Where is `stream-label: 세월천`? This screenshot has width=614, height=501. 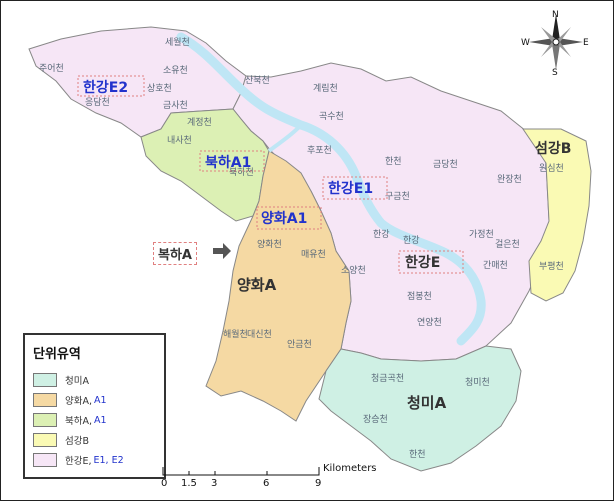 stream-label: 세월천 is located at coordinates (177, 42).